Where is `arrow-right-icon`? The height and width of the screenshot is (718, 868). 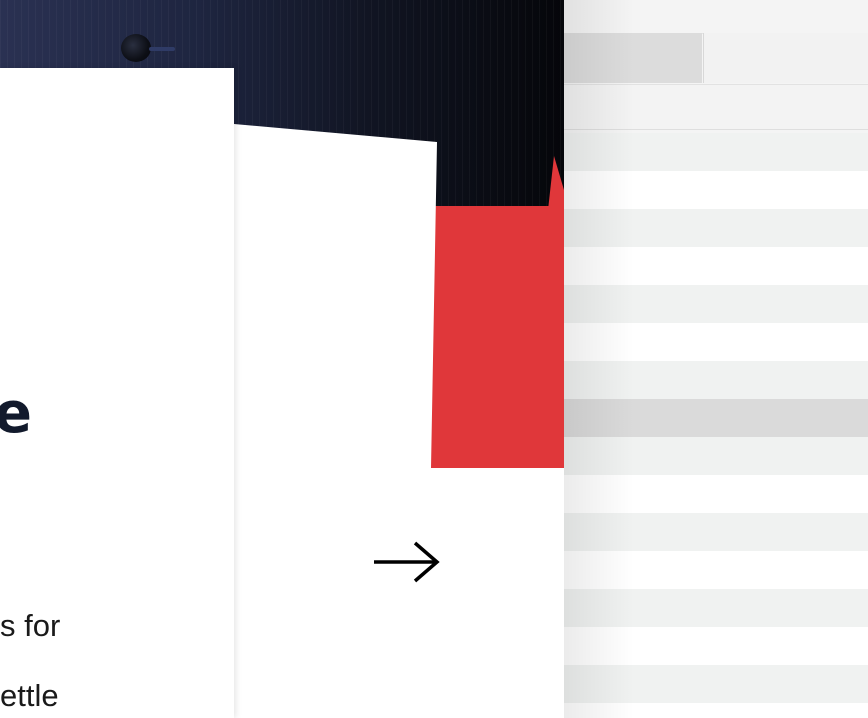 arrow-right-icon is located at coordinates (407, 562).